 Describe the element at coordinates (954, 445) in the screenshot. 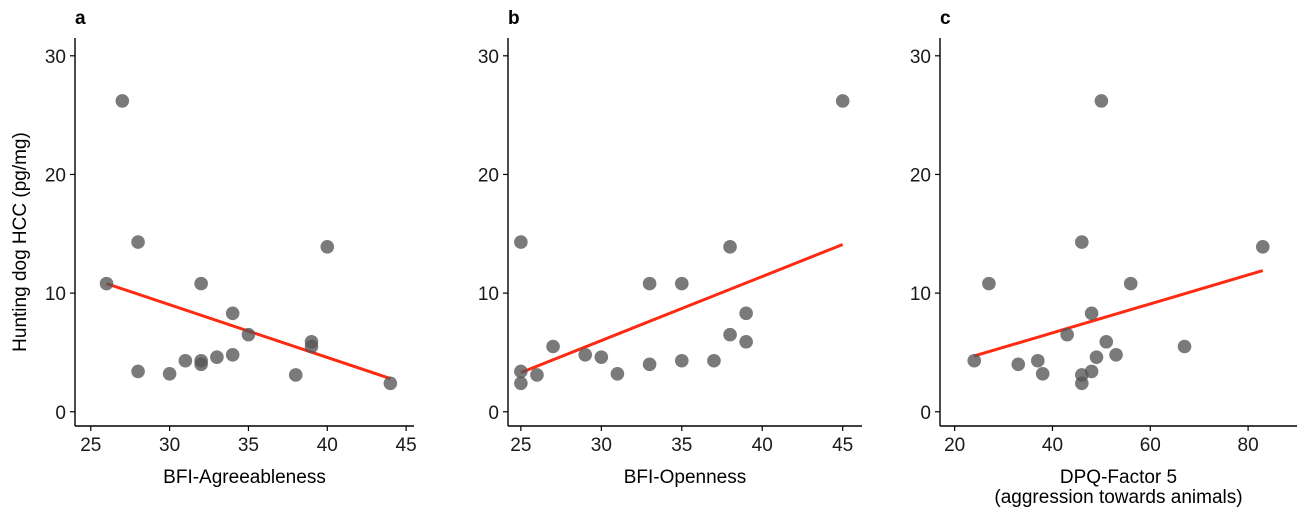

I see `x-tick-label: 20` at that location.